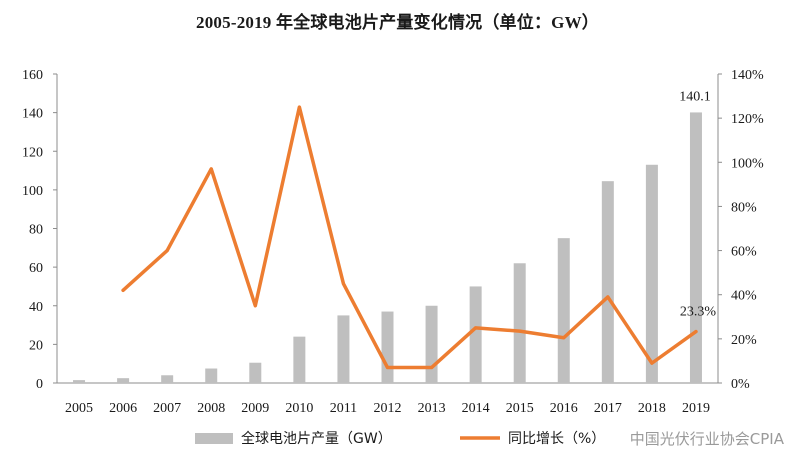  I want to click on y-right-tick-label: 140%, so click(747, 75).